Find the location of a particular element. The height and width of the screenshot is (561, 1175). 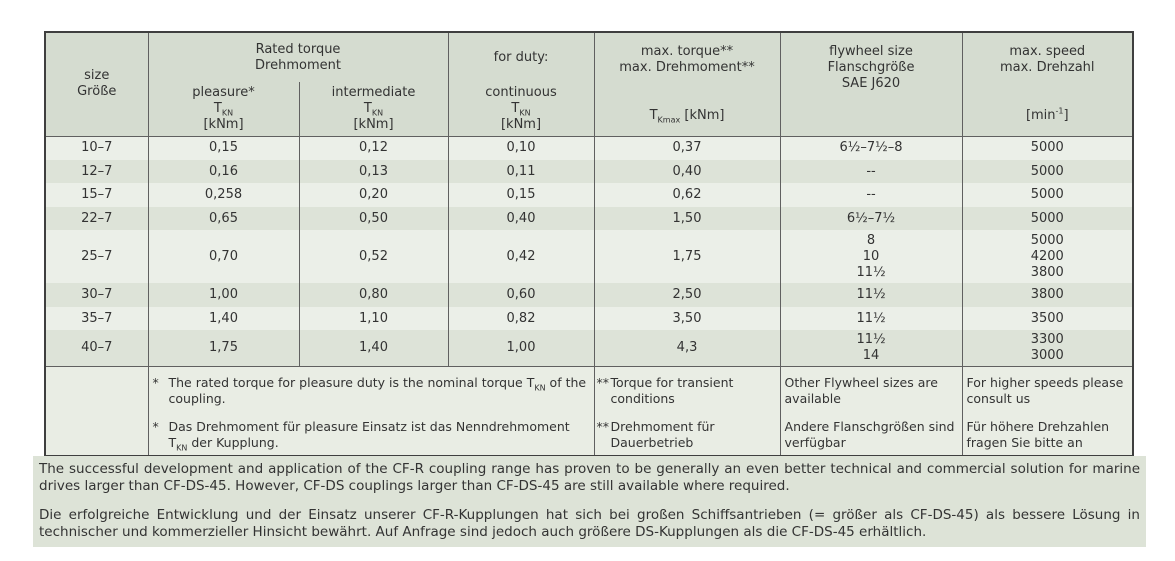

max-torque-cell: 3,50 is located at coordinates (687, 318).